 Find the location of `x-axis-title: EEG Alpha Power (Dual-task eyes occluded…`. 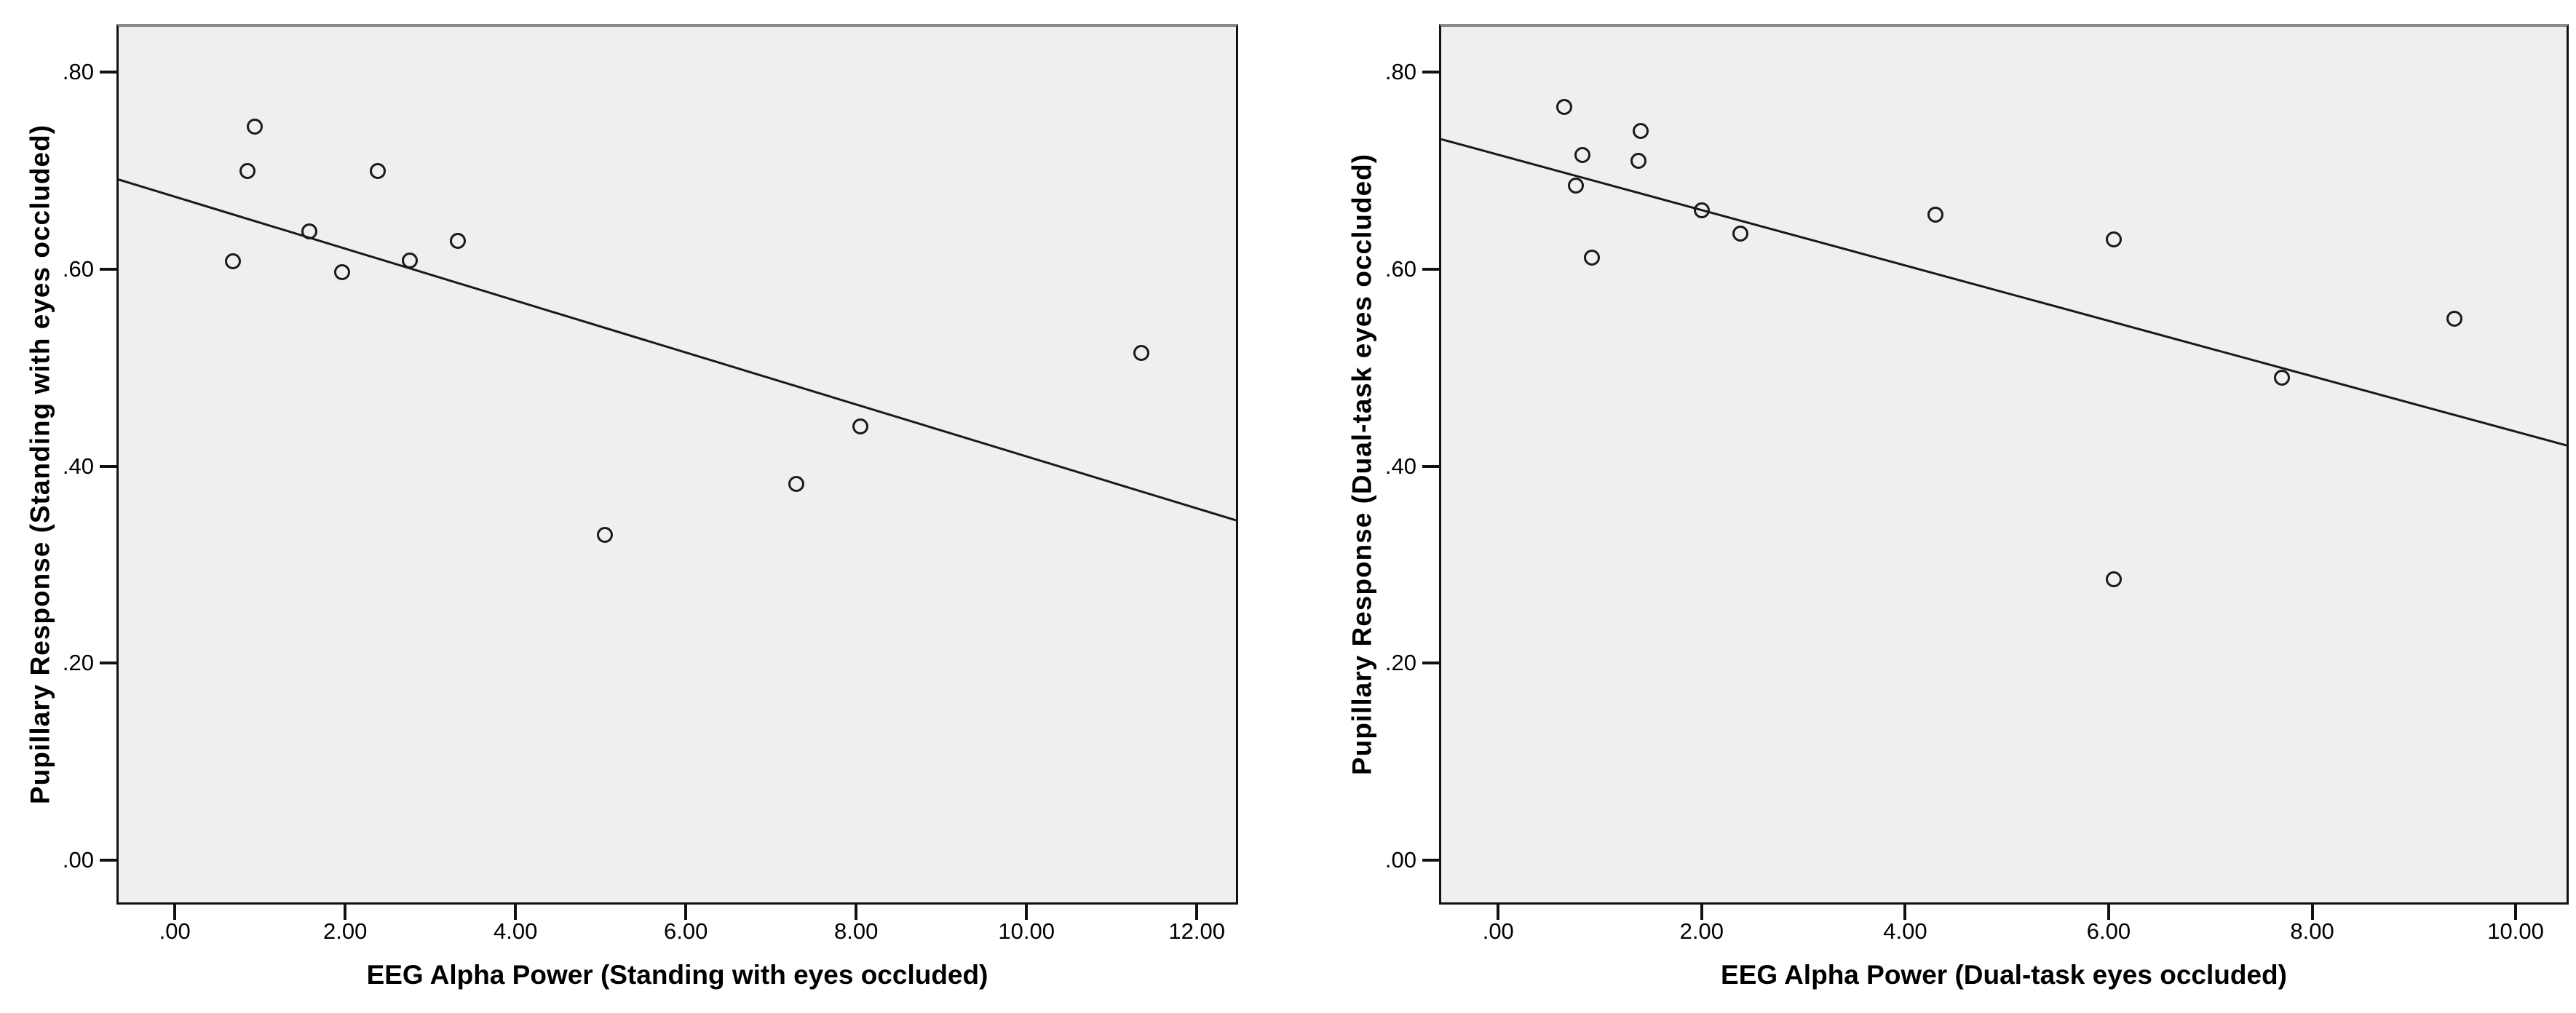

x-axis-title: EEG Alpha Power (Dual-task eyes occluded… is located at coordinates (2004, 975).